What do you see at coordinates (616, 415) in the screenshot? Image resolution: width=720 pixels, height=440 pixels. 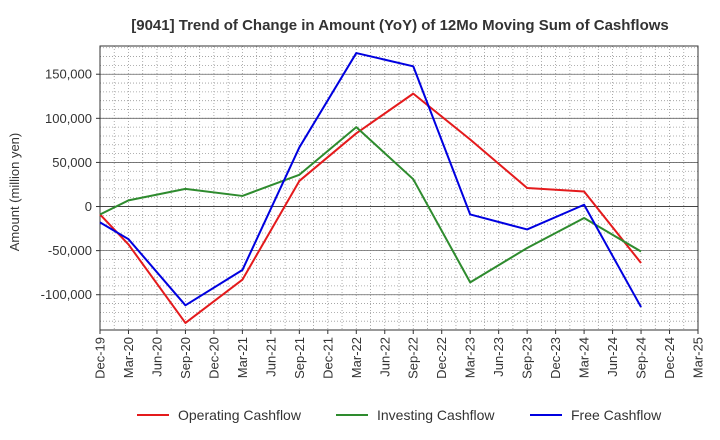 I see `legend-label: Free Cashflow` at bounding box center [616, 415].